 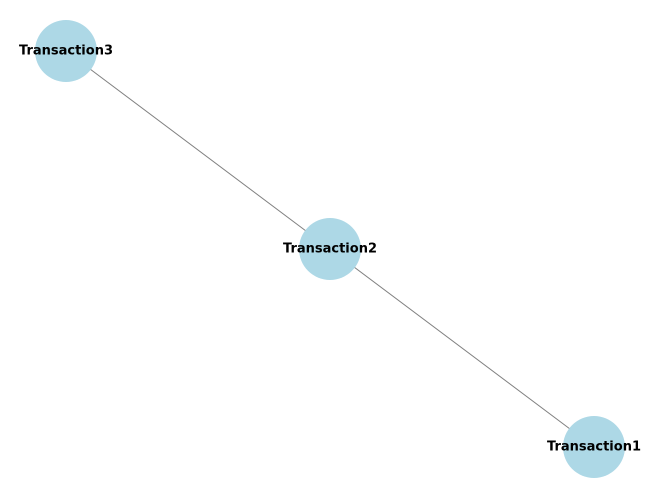 I want to click on node-transaction1: Transaction1, so click(x=594, y=447).